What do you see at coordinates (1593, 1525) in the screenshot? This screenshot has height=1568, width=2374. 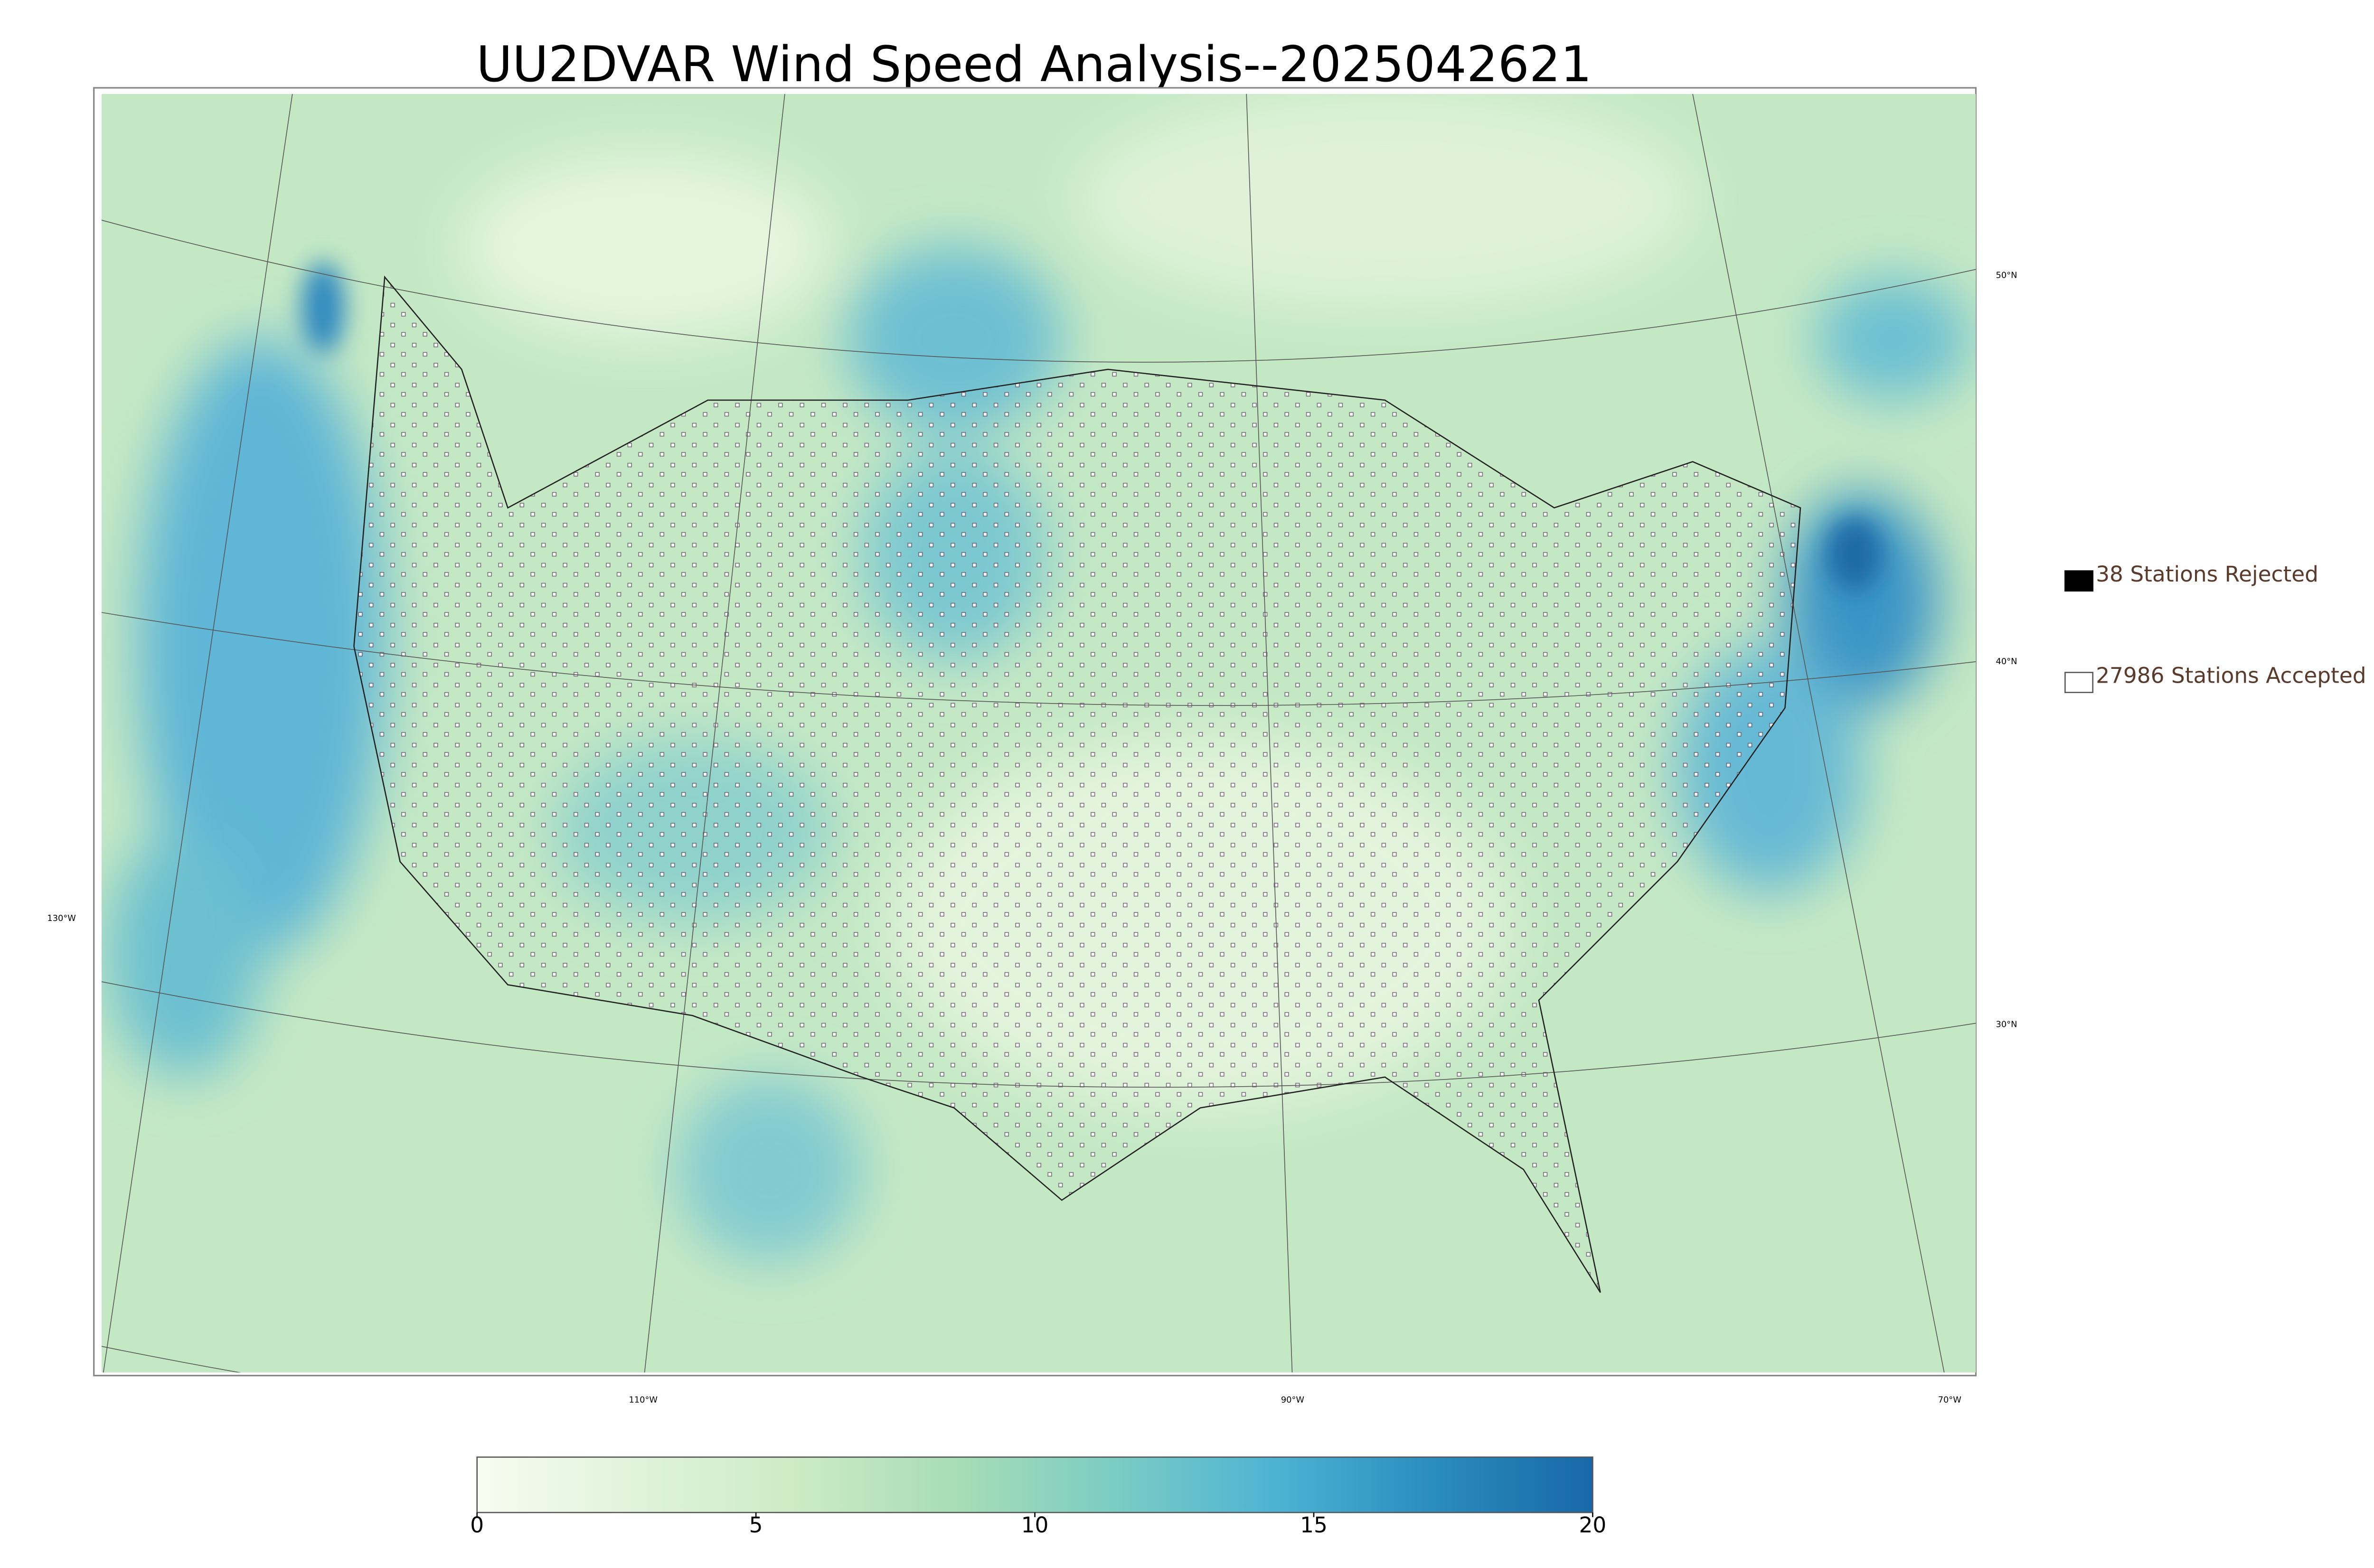 I see `colorbar-tick-label: 20` at bounding box center [1593, 1525].